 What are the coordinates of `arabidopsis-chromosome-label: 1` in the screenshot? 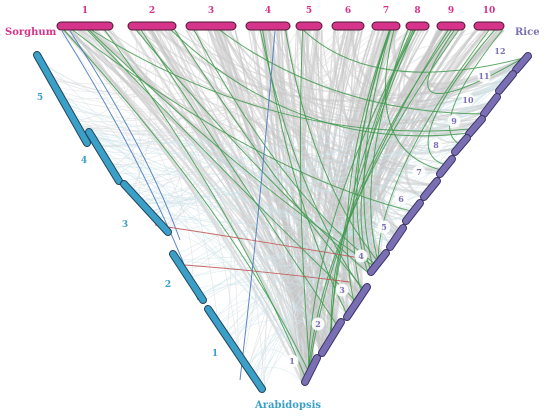 It's located at (215, 354).